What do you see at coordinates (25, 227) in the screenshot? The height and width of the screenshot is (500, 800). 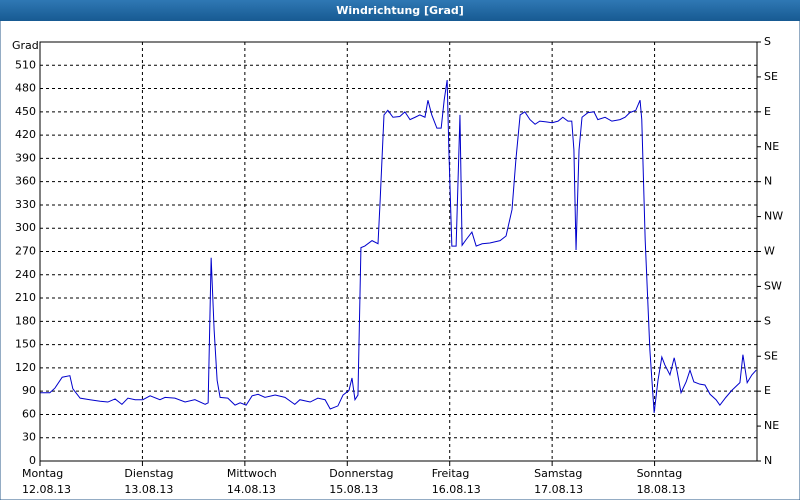 I see `y-tick-label: 300` at bounding box center [25, 227].